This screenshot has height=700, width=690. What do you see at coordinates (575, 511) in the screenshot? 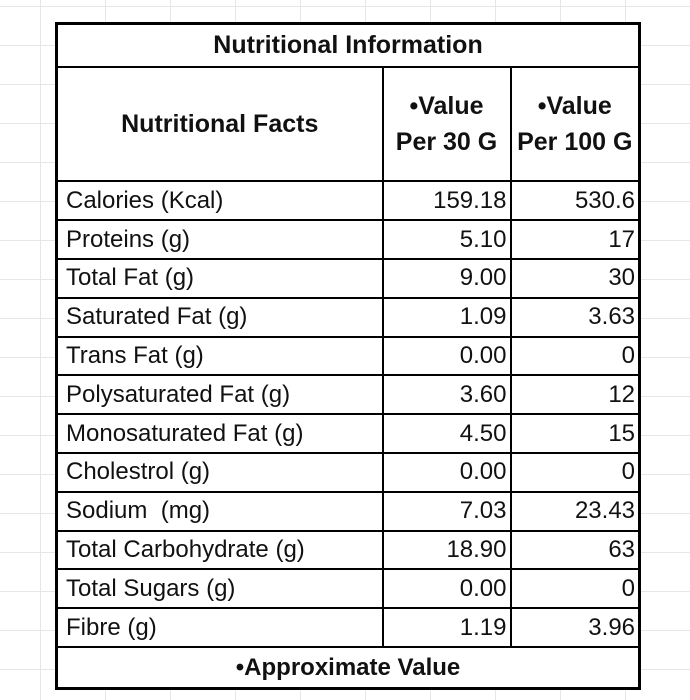
I see `row-value-per-100g: 23.43` at bounding box center [575, 511].